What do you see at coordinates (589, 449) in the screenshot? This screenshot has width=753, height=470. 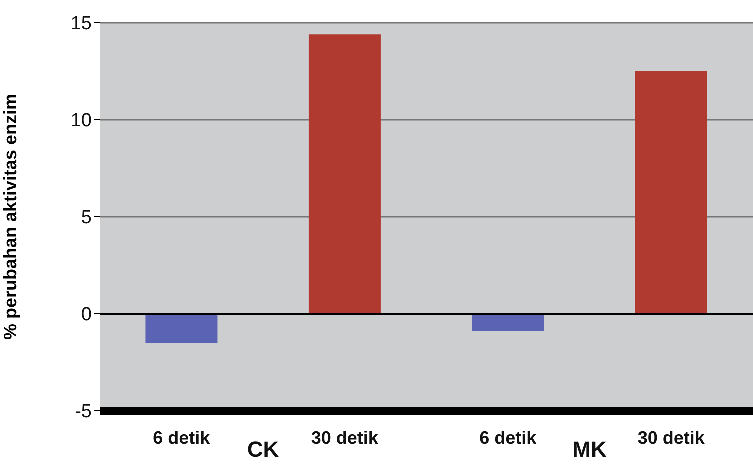 I see `text: MK` at bounding box center [589, 449].